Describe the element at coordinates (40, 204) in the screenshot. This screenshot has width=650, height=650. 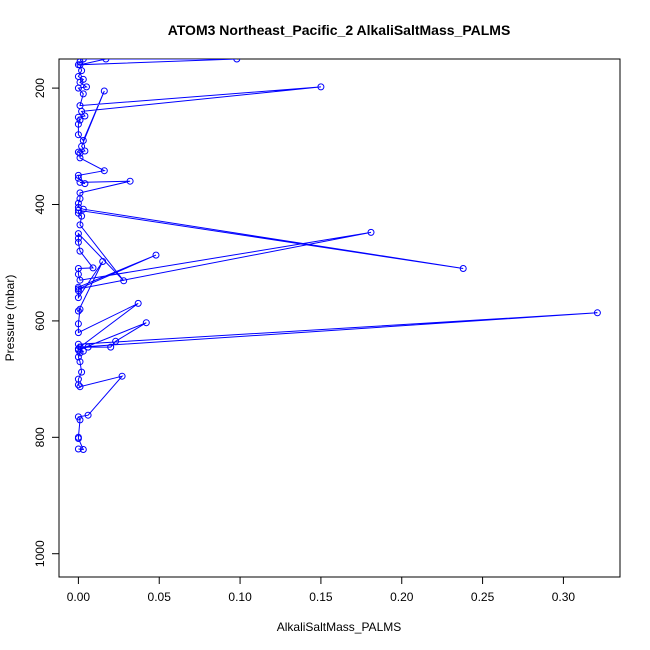
I see `y-tick-label: 400` at that location.